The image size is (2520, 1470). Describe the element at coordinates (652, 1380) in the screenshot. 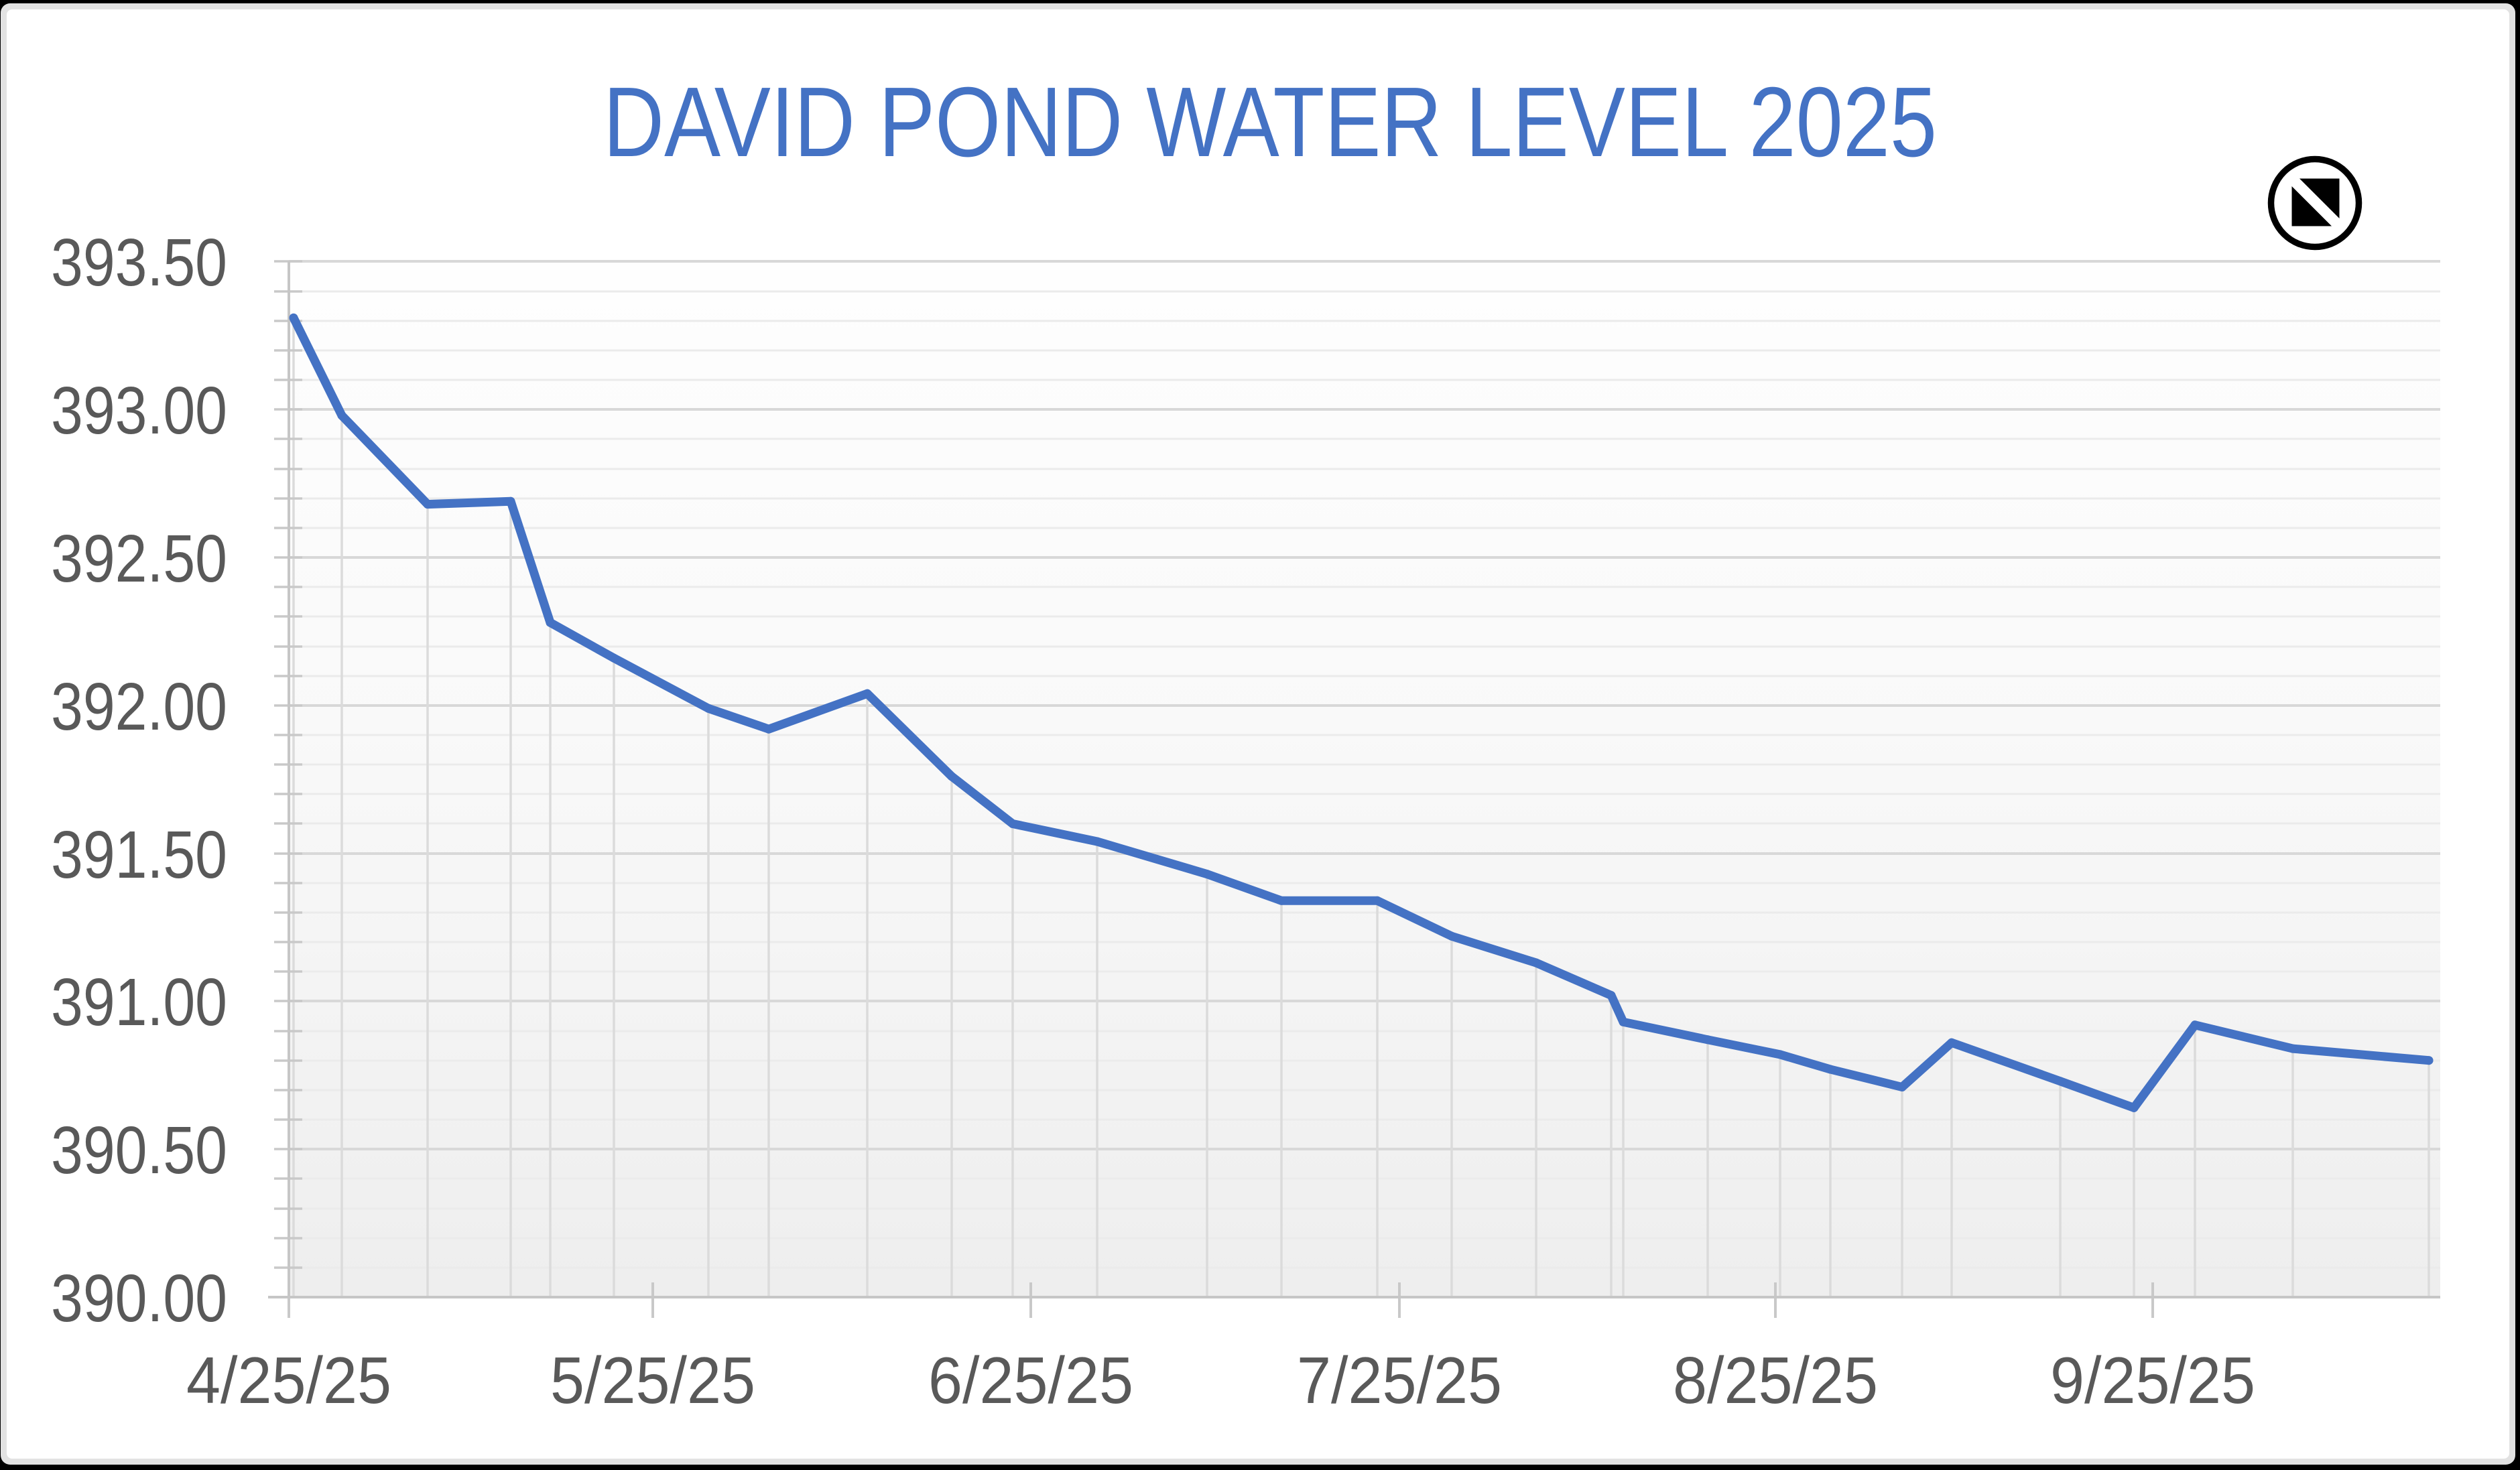

I see `svg-text: 5/25/25` at that location.